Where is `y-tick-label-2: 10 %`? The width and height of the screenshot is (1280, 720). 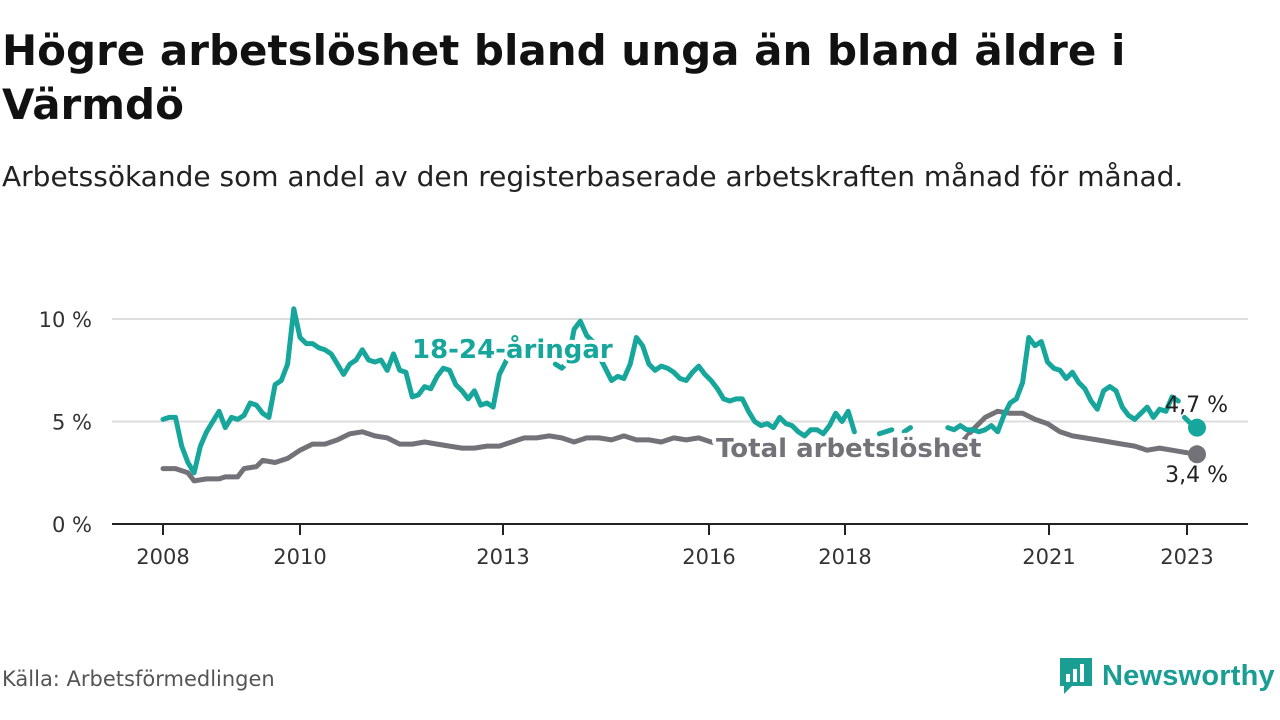 y-tick-label-2: 10 % is located at coordinates (65, 320).